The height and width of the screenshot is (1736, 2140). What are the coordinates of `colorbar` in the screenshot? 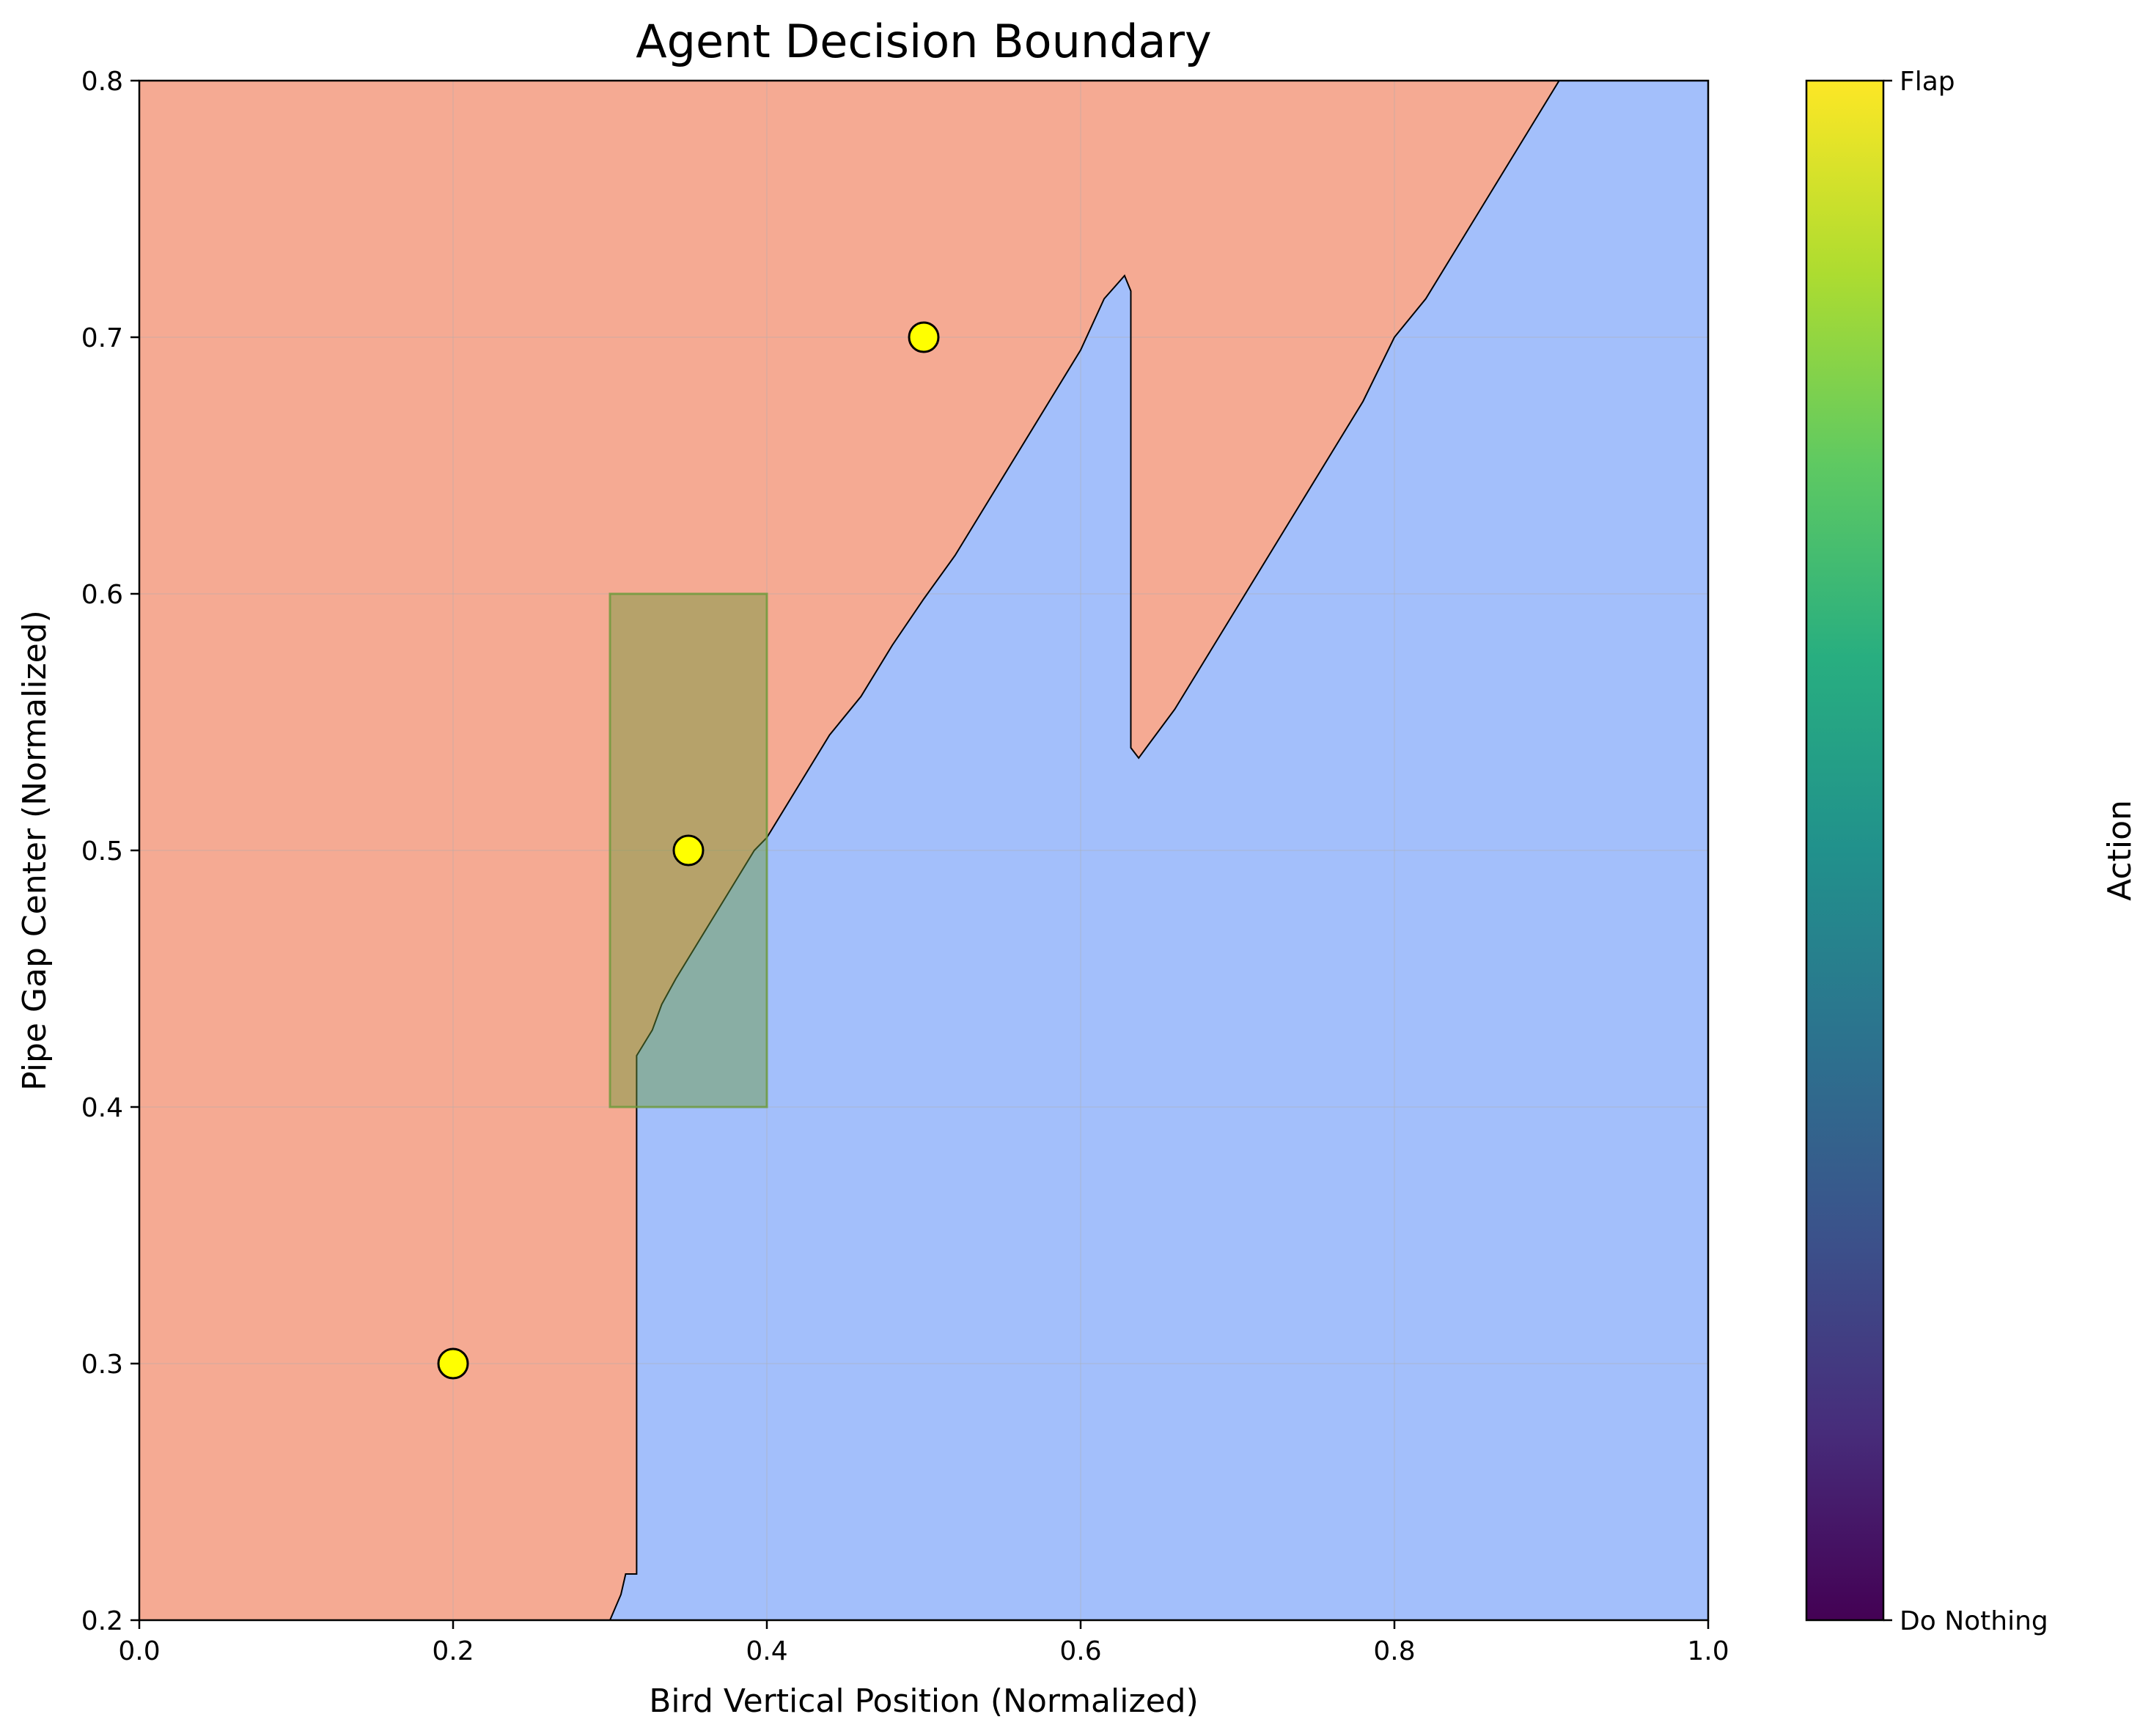 It's located at (1845, 851).